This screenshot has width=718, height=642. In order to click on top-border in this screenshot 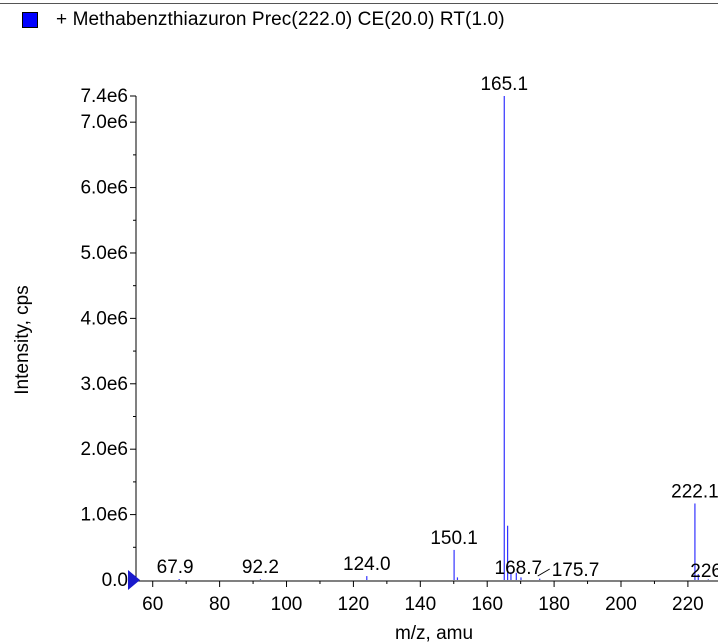, I will do `click(359, 3)`.